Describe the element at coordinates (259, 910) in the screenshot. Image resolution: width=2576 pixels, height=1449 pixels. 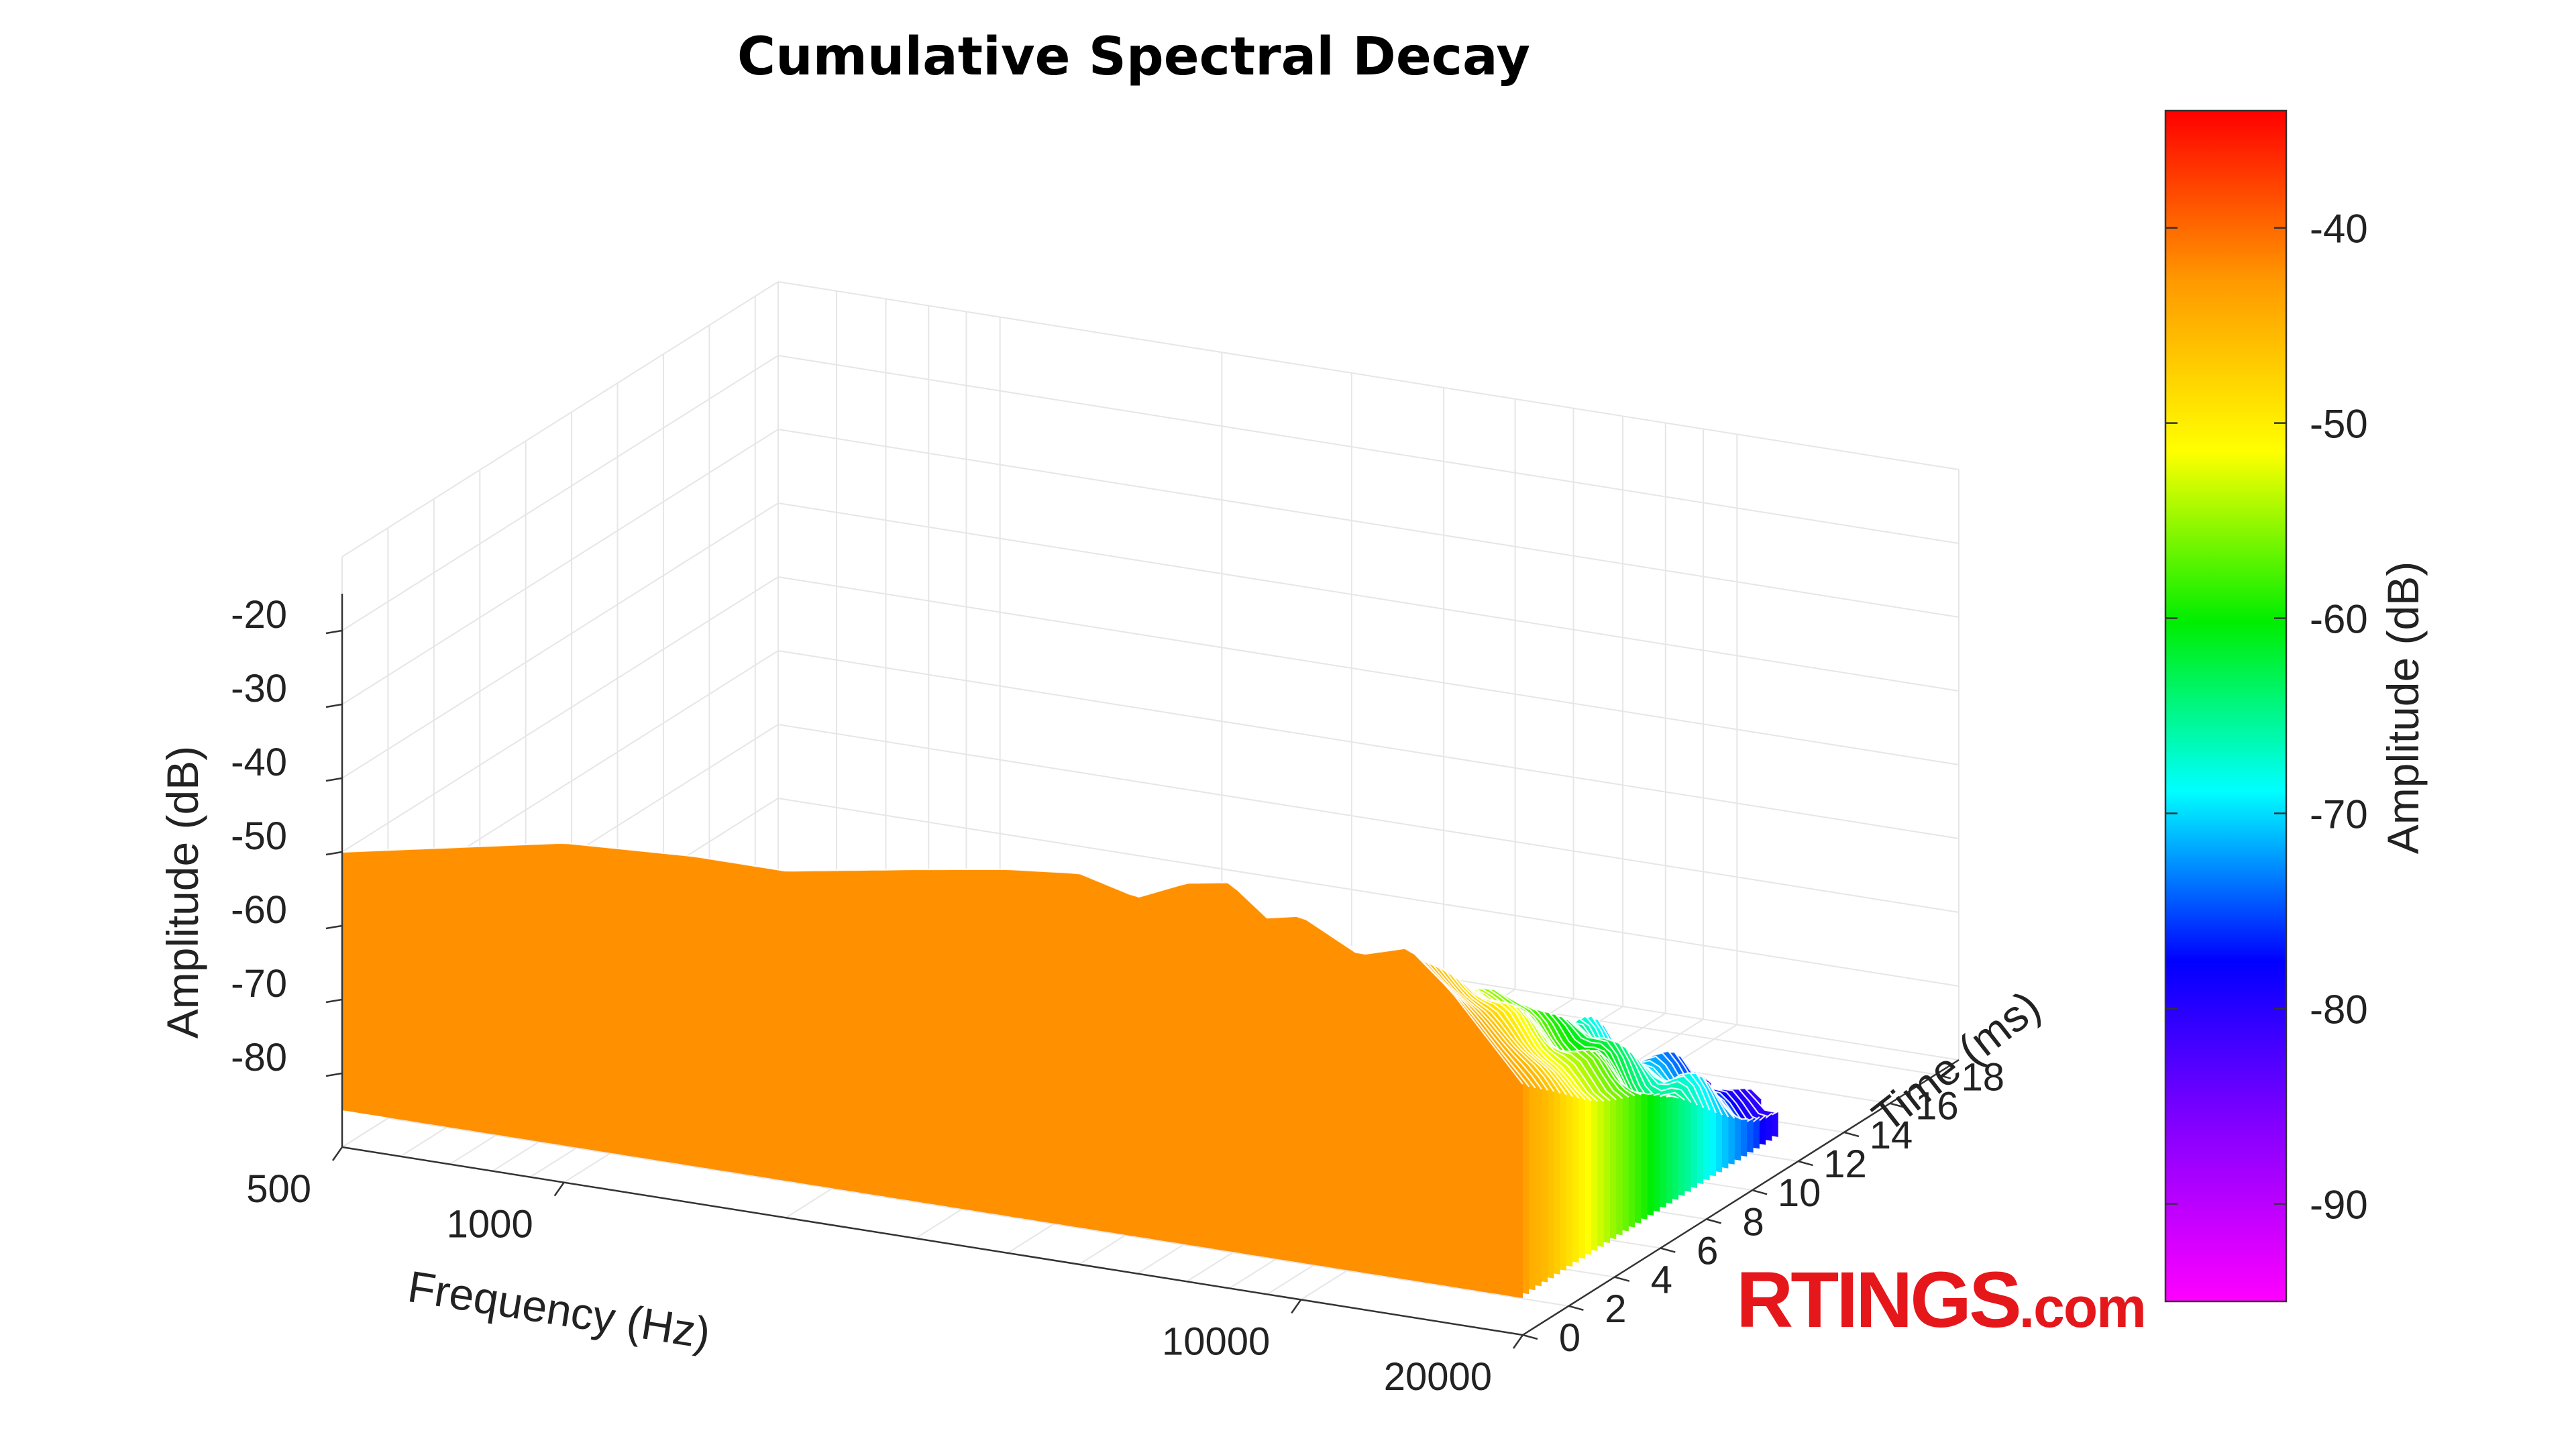
I see `amplitude-tick-label: -60` at that location.